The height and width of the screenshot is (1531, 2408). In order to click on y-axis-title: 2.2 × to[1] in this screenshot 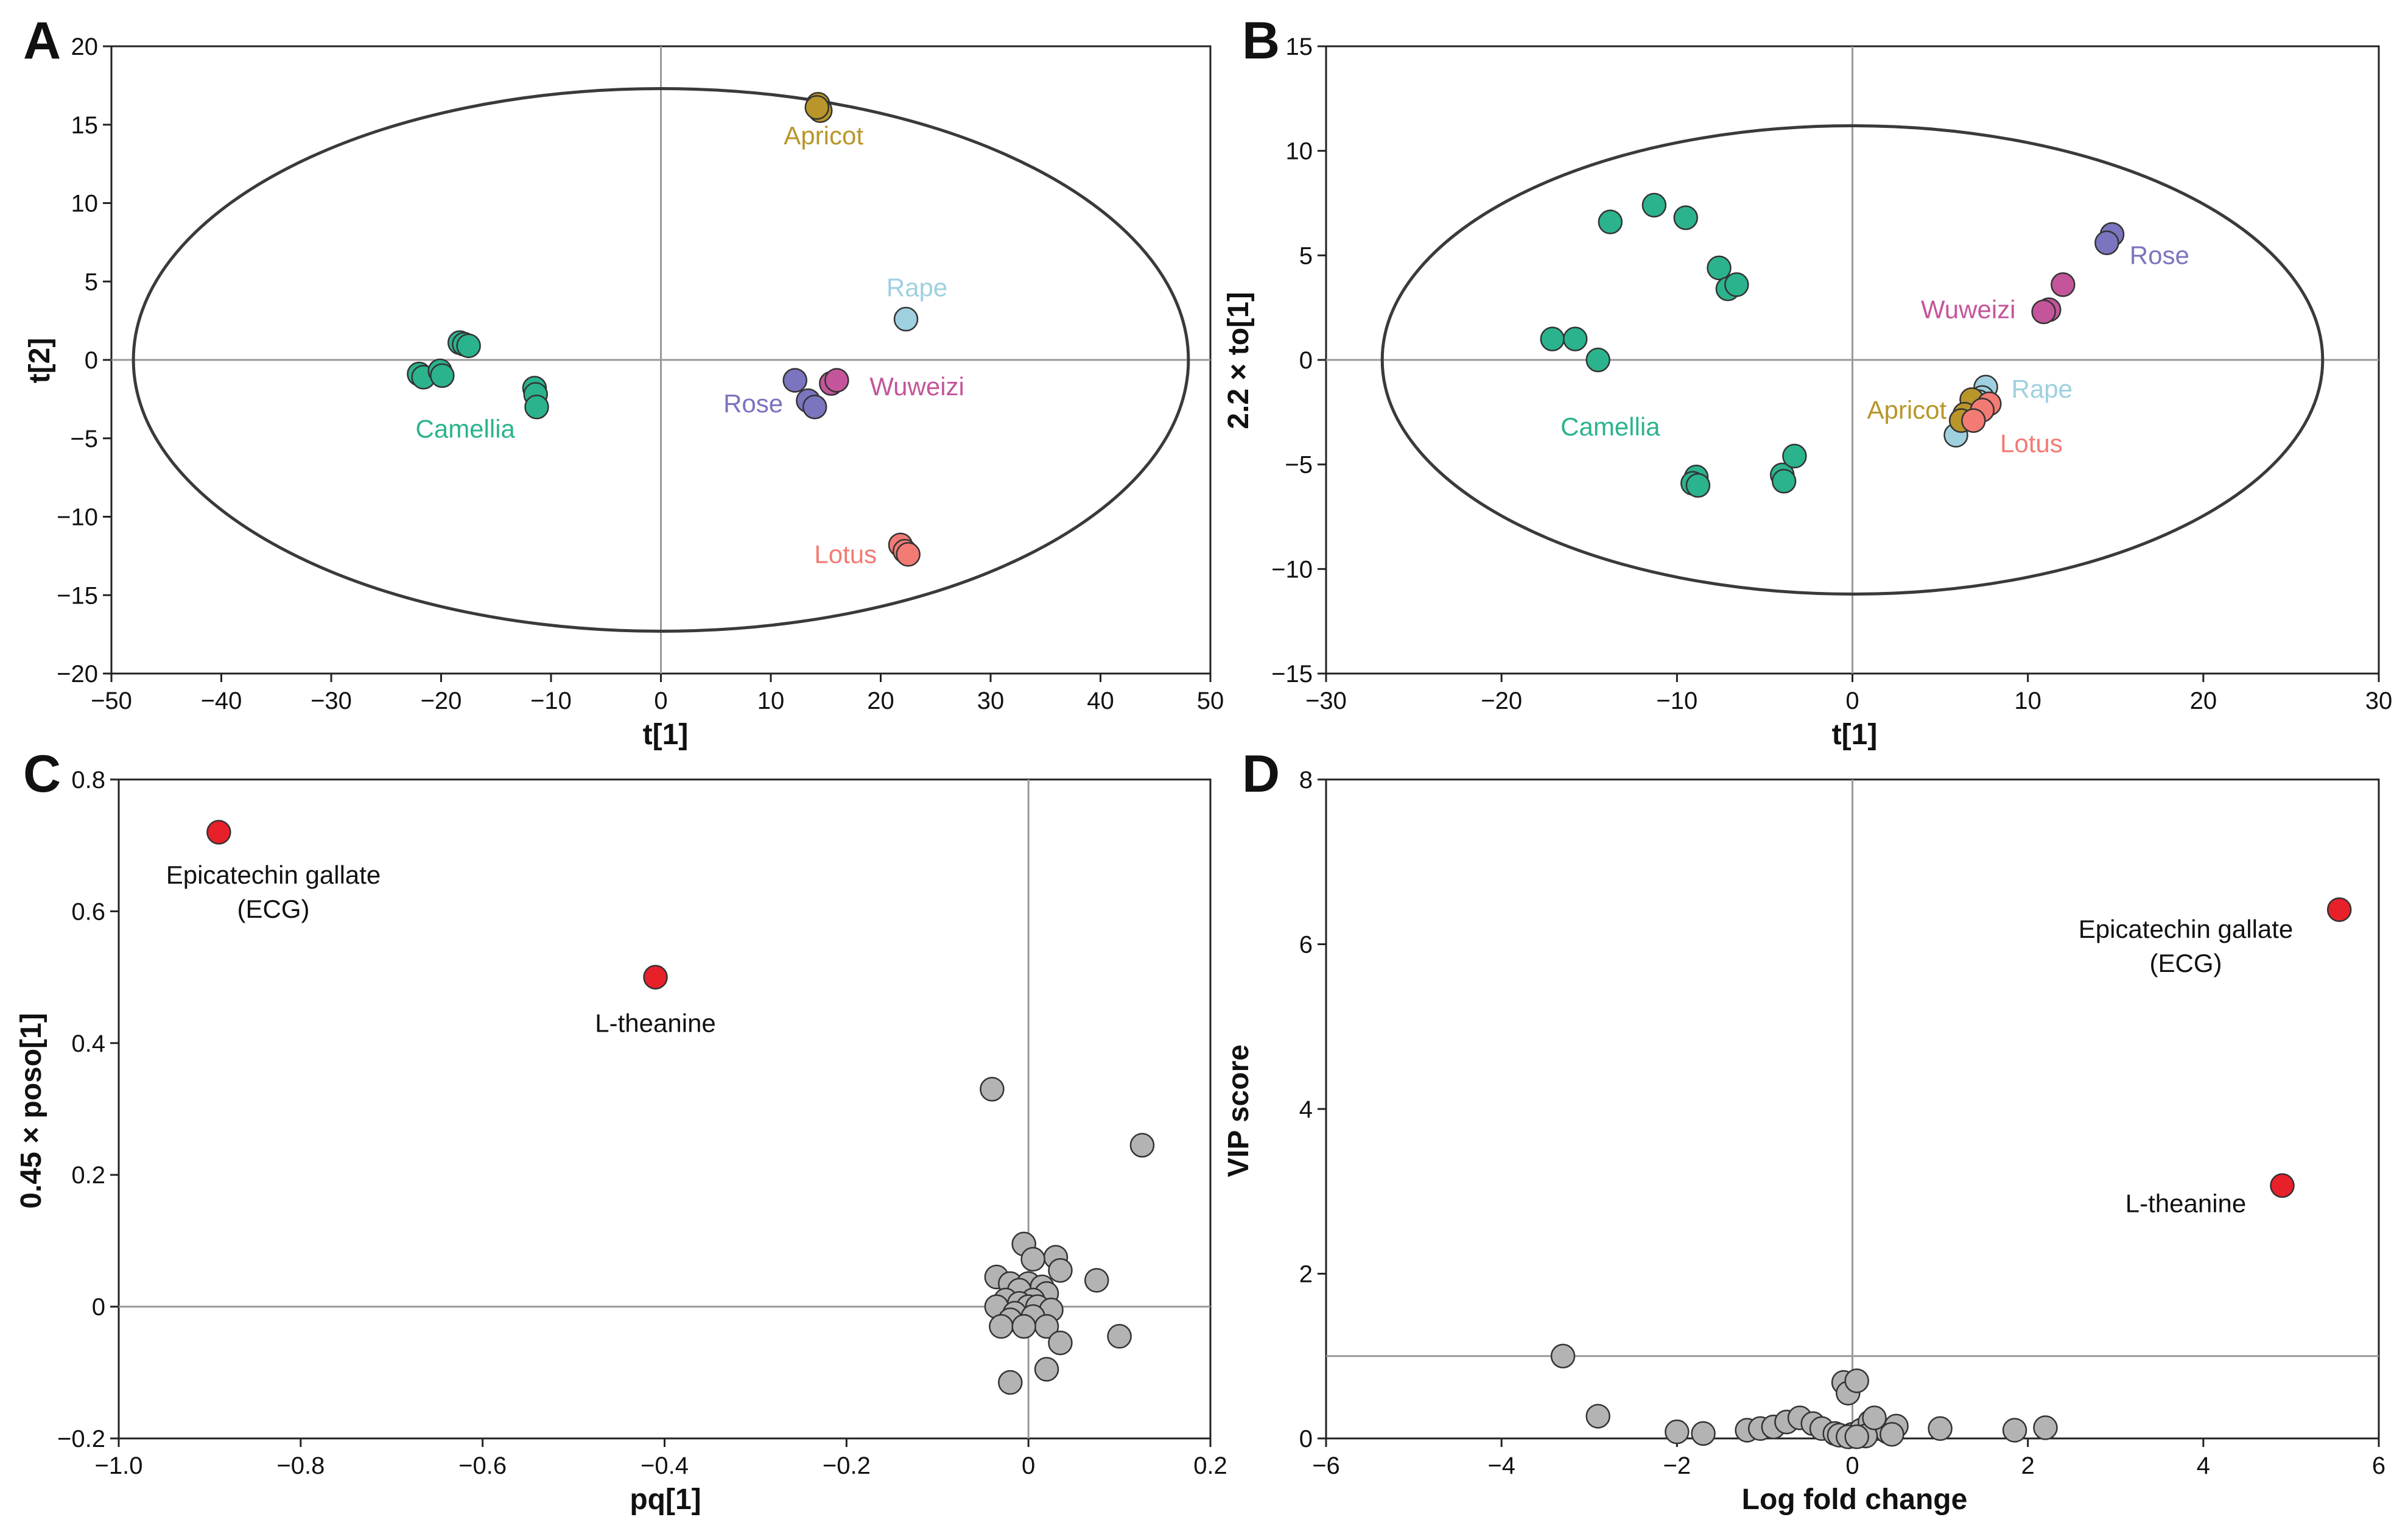, I will do `click(1239, 360)`.